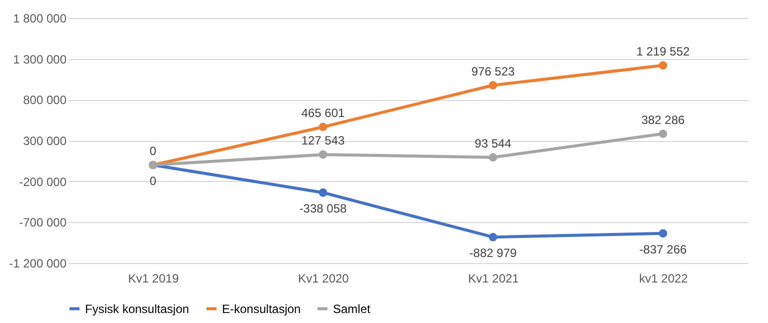 The width and height of the screenshot is (768, 323). I want to click on y-tick-label: -200 000, so click(43, 181).